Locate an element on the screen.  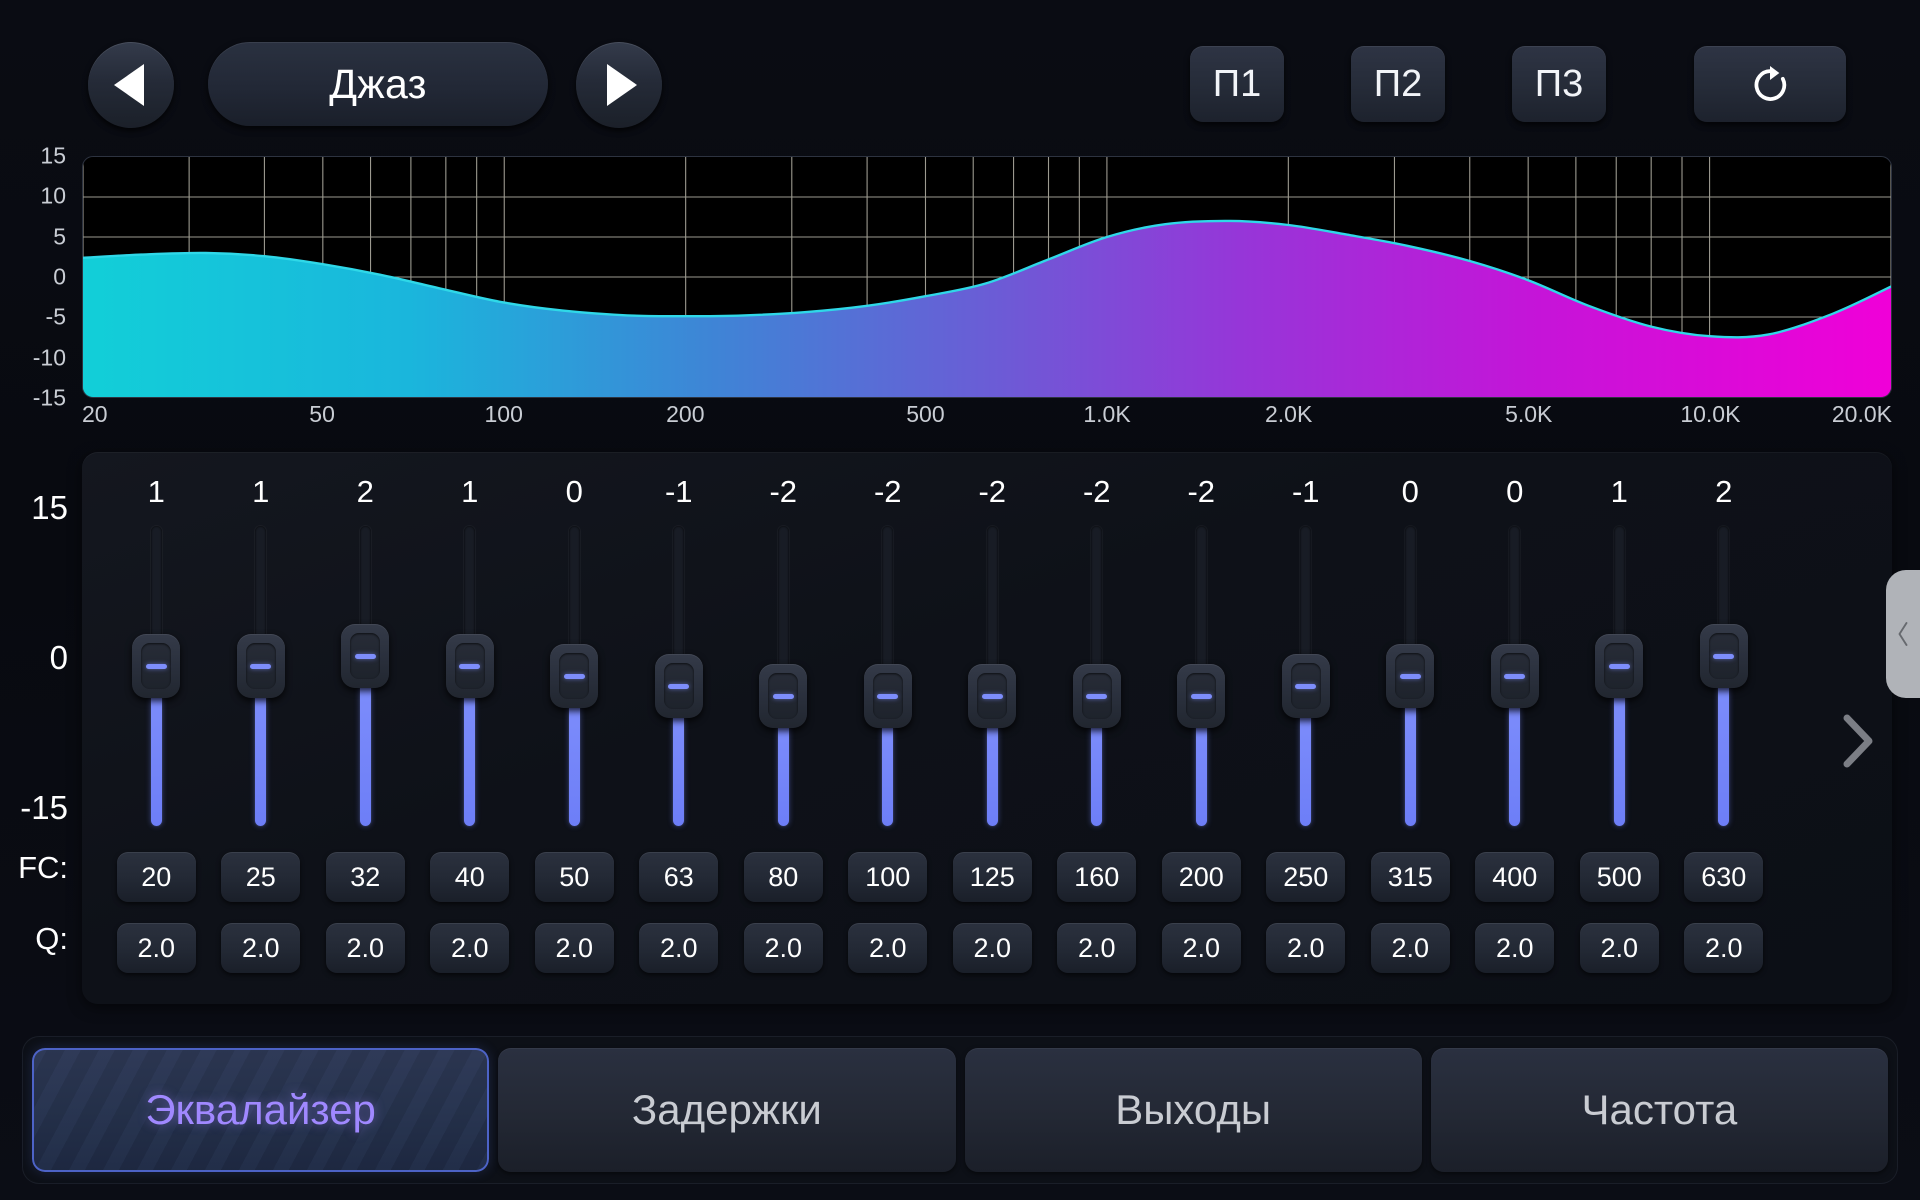
band-gain-value: -2 is located at coordinates (992, 491).